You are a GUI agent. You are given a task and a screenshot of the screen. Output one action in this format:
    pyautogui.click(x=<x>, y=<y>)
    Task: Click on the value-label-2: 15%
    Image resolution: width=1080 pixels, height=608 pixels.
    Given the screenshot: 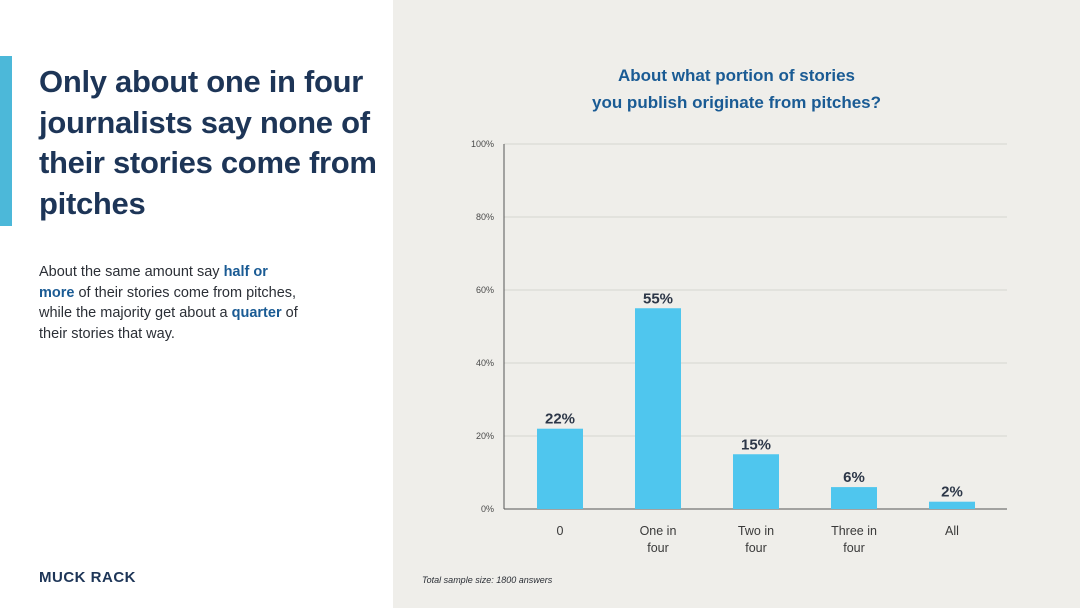 What is the action you would take?
    pyautogui.click(x=756, y=444)
    